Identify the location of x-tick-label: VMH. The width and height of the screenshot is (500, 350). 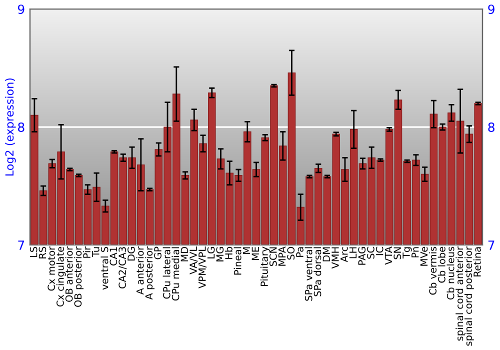
(335, 258).